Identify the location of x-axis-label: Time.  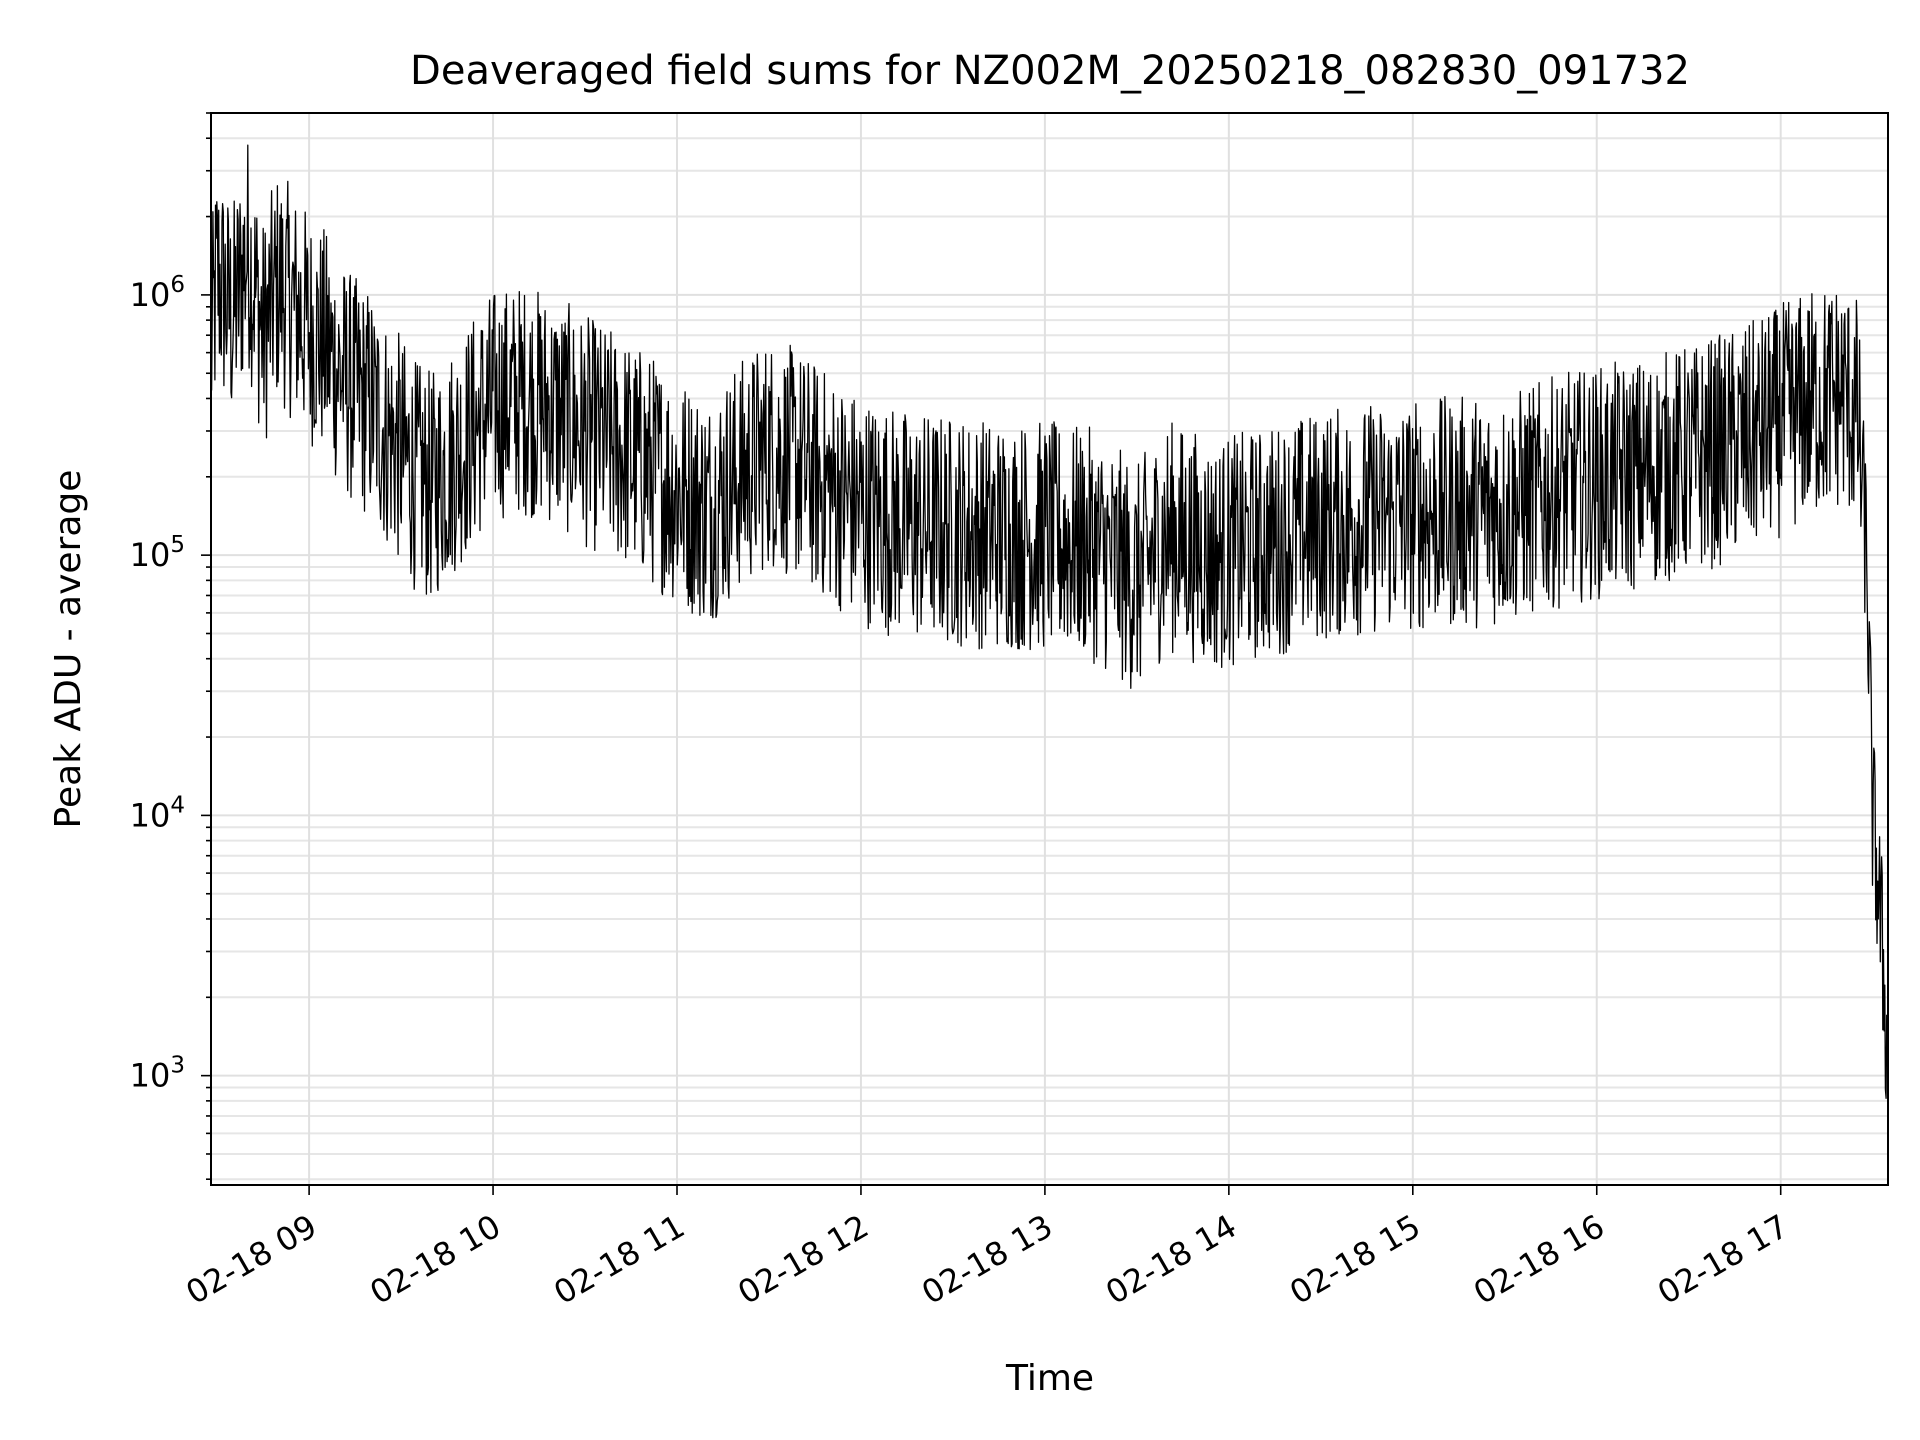
(1049, 1378).